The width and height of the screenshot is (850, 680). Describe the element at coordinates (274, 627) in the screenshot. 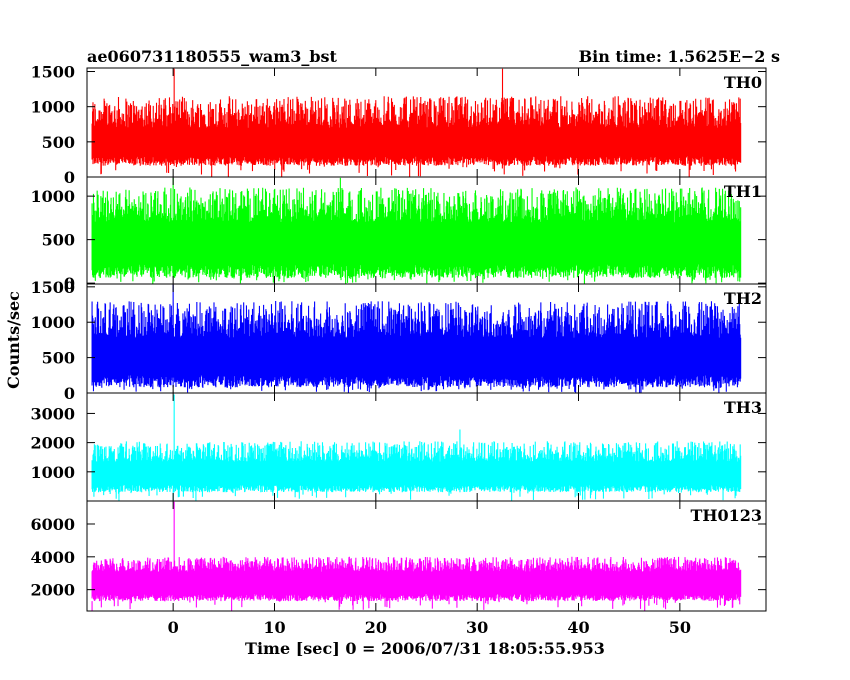

I see `x-tick-label: 10` at that location.